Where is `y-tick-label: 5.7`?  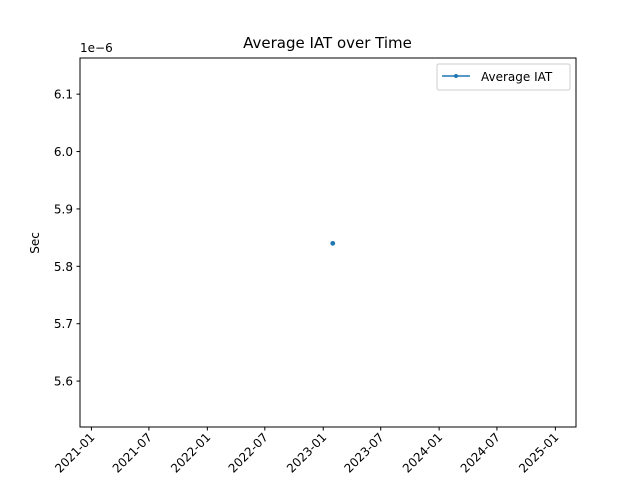 y-tick-label: 5.7 is located at coordinates (63, 324).